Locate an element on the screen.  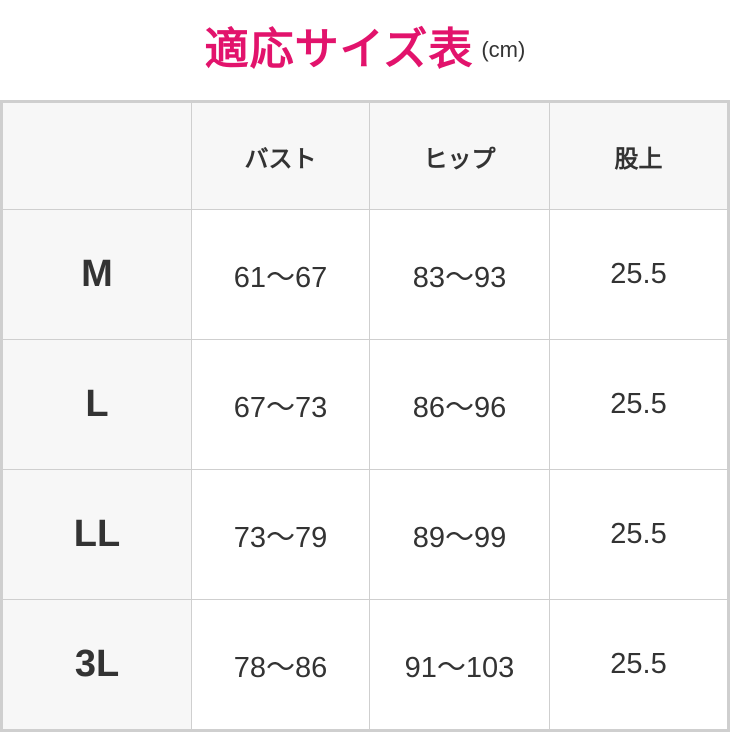
hip-value: 91〜103 is located at coordinates (459, 665).